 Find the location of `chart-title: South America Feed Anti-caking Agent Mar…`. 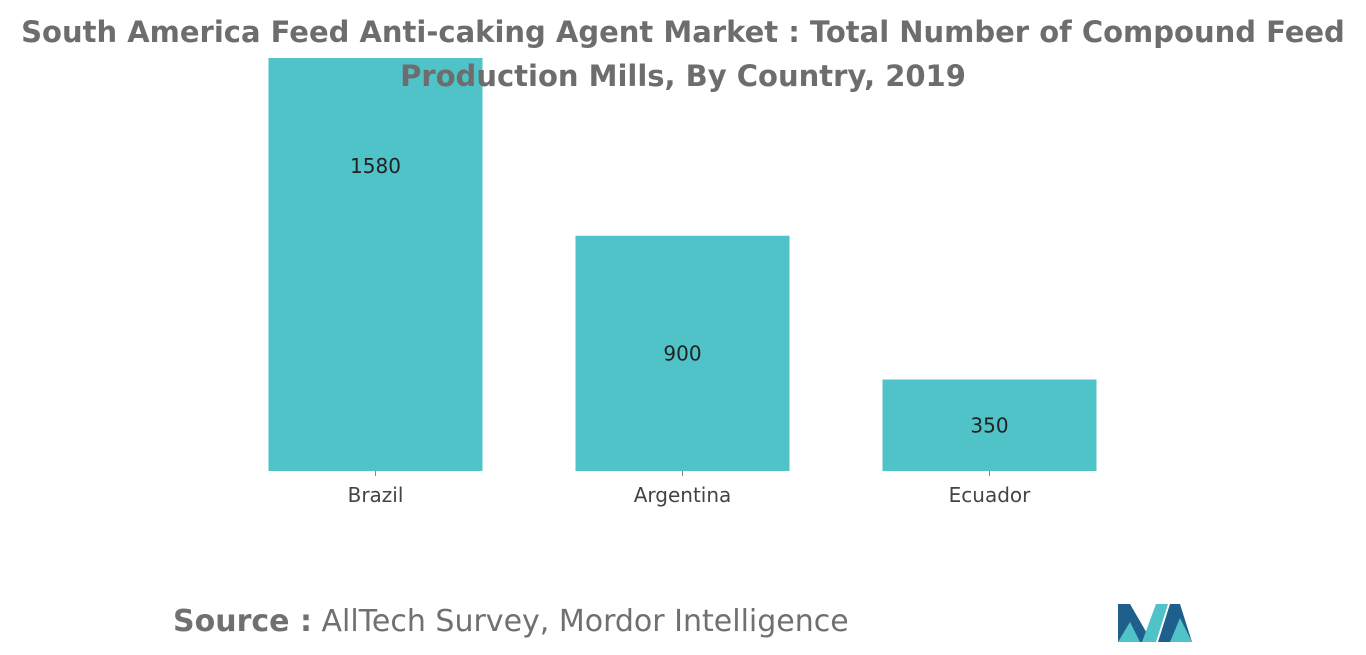

chart-title: South America Feed Anti-caking Agent Mar… is located at coordinates (683, 54).